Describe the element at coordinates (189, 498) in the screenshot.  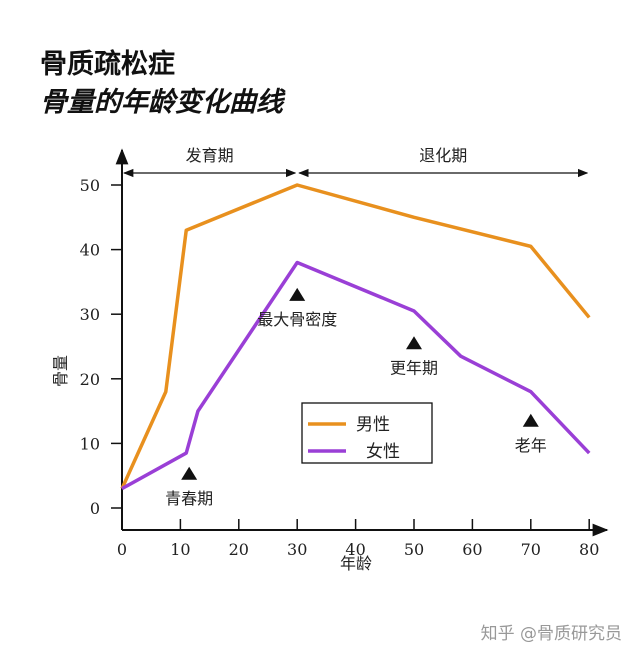
I see `annotation-label: 青春期` at that location.